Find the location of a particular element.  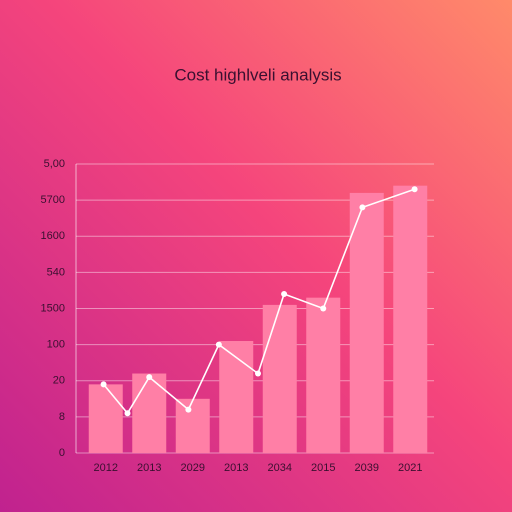

y-tick-label: 100 is located at coordinates (56, 345).